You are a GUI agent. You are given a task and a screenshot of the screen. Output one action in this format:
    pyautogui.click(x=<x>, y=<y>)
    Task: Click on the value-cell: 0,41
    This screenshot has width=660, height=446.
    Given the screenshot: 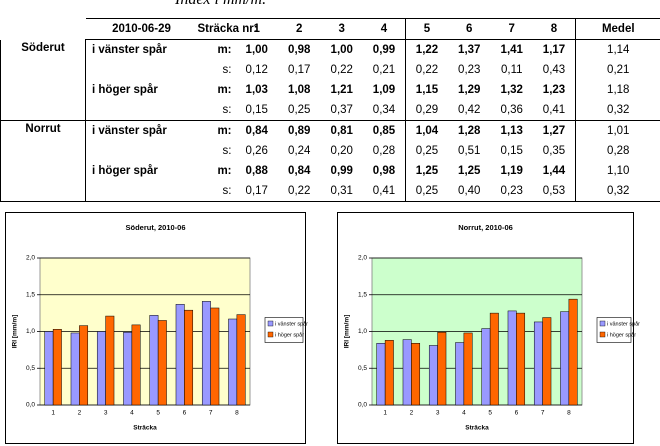 What is the action you would take?
    pyautogui.click(x=554, y=110)
    